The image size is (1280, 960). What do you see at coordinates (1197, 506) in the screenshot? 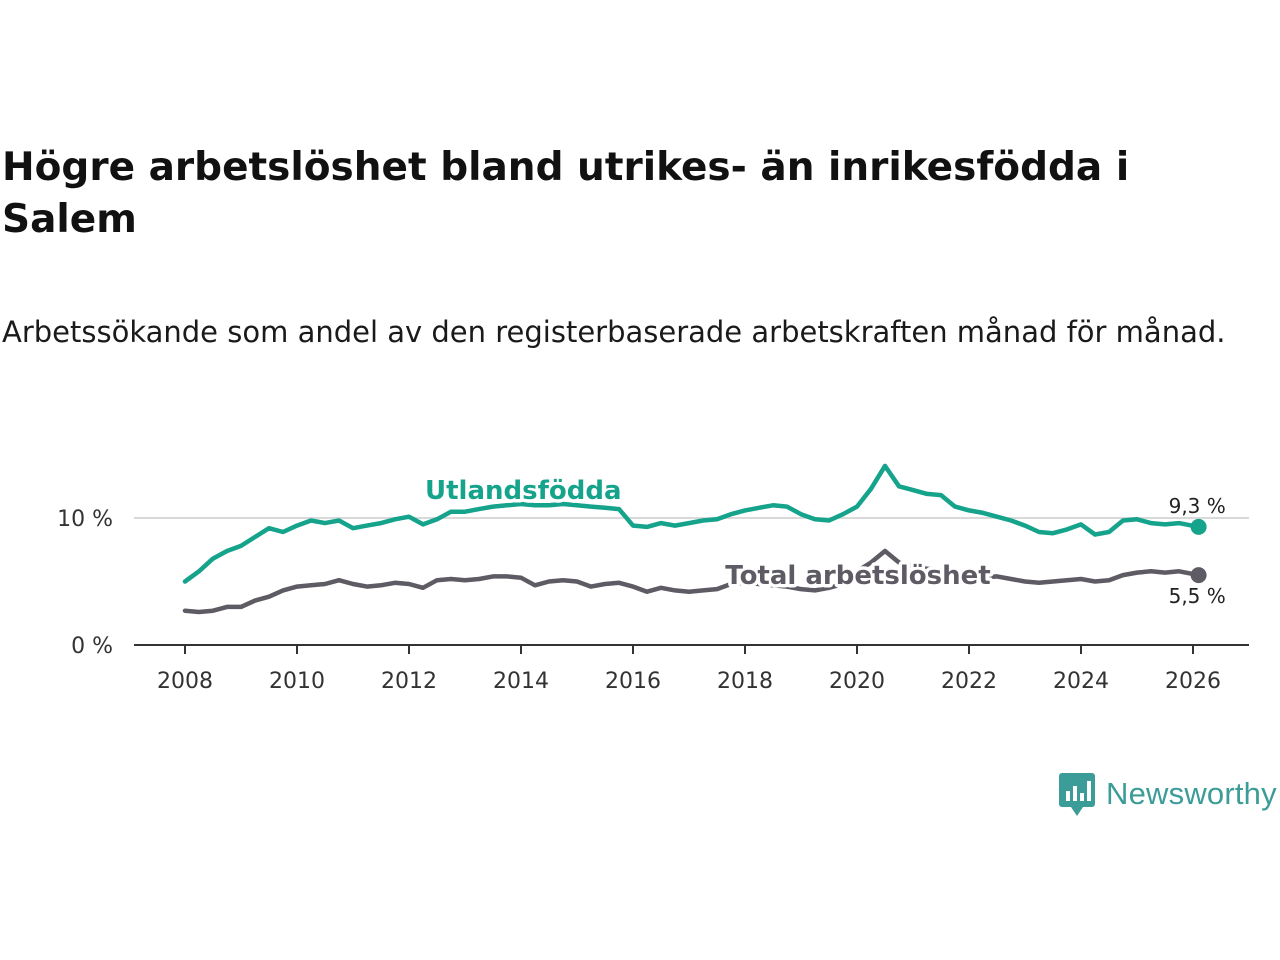
I see `end-value-label: 9,3 %` at bounding box center [1197, 506].